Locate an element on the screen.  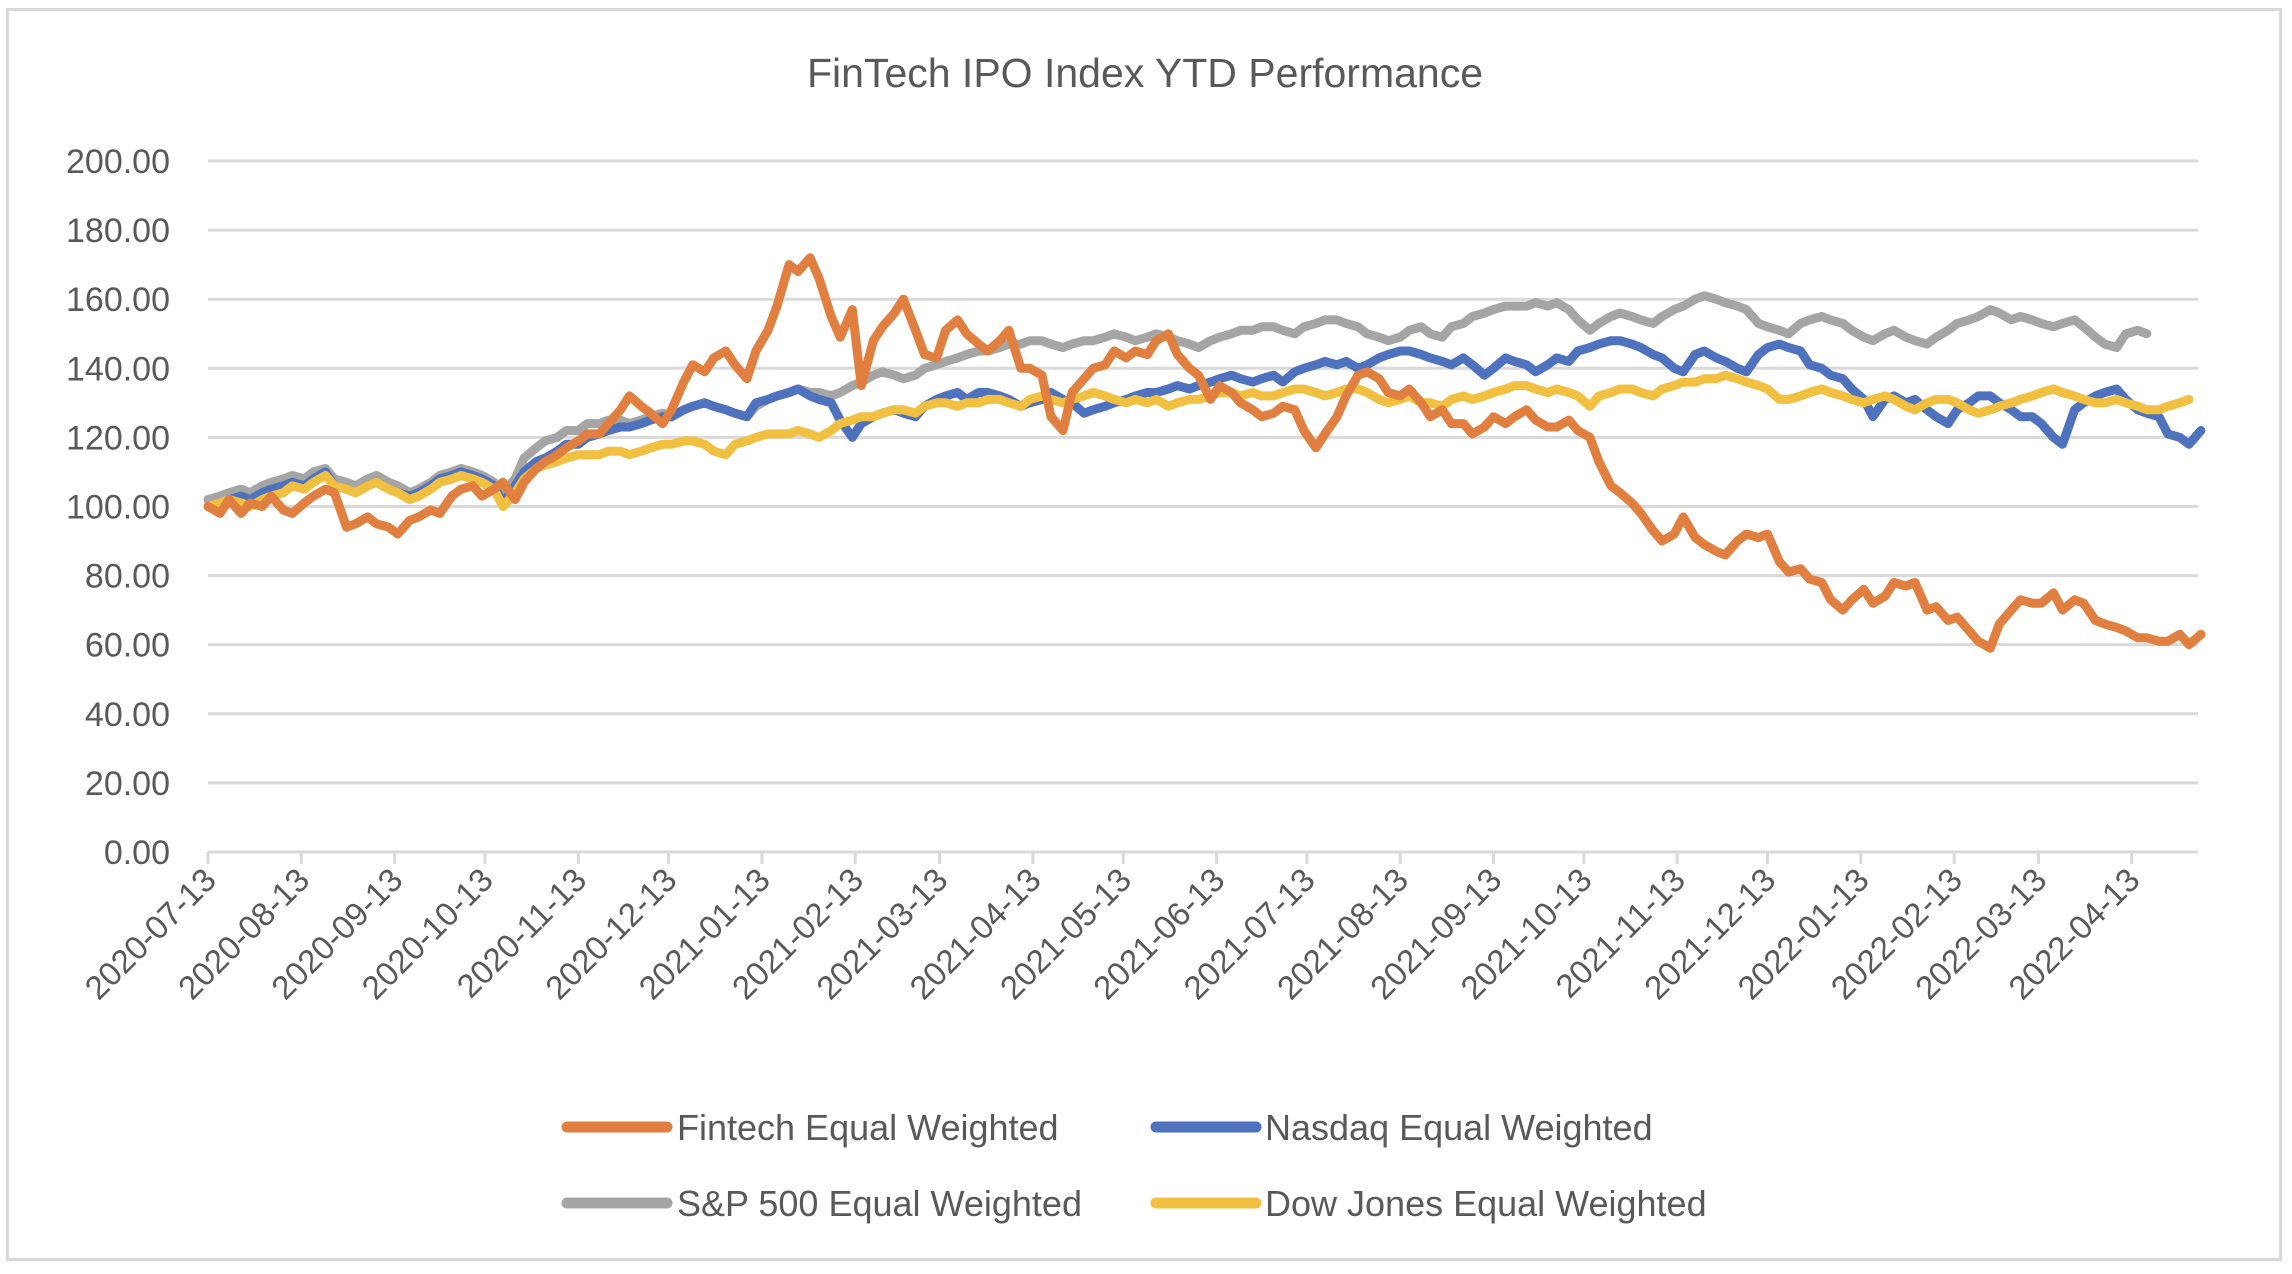
y-tick-label: 100.00 is located at coordinates (118, 508).